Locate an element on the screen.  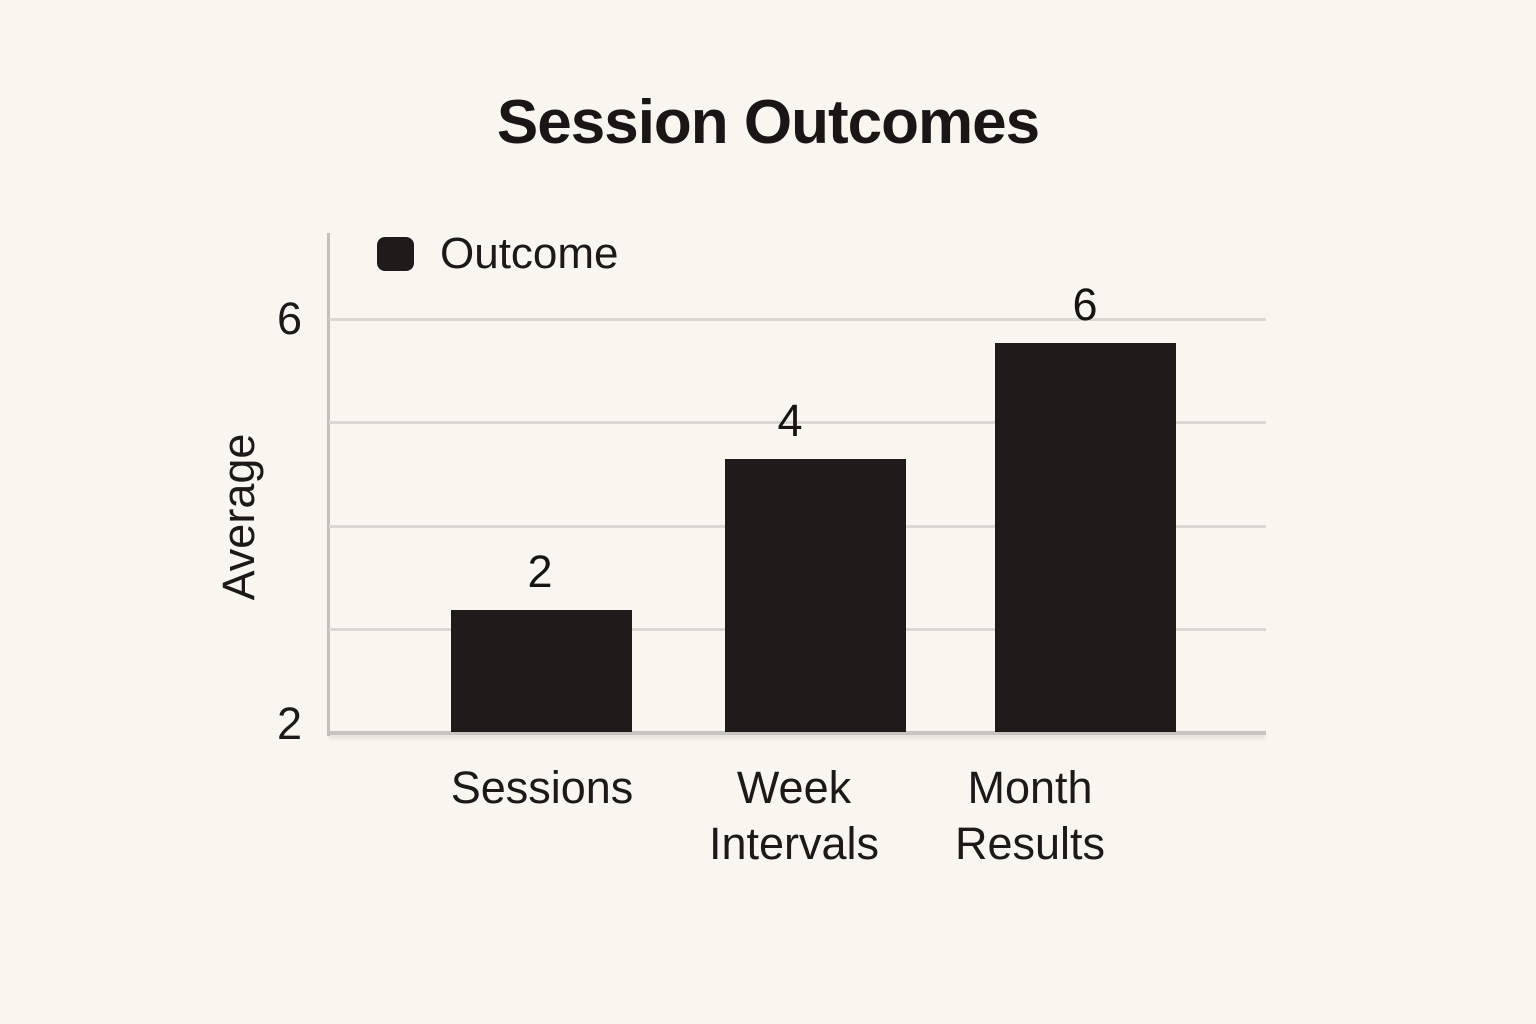
legend-label-outcome: Outcome is located at coordinates (529, 253).